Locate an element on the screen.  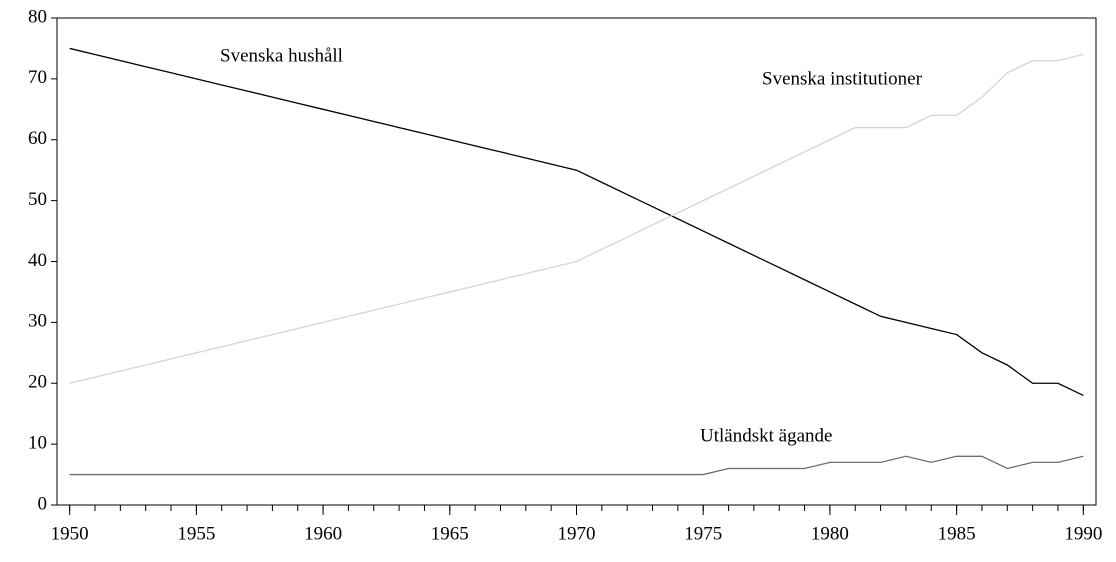
y-tick-label: 0 is located at coordinates (43, 503).